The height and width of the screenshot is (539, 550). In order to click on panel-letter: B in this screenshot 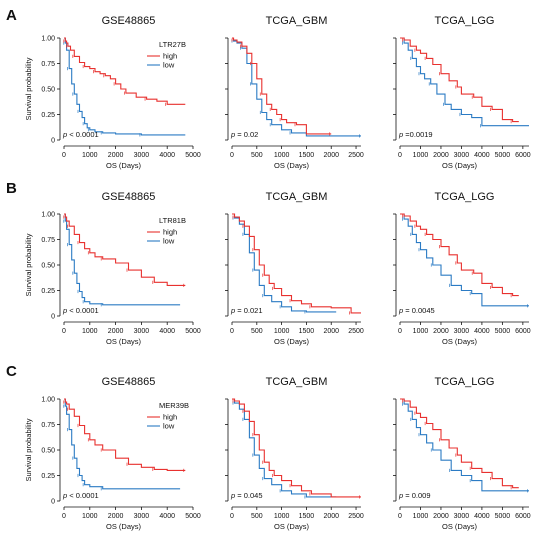, I will do `click(11, 188)`.